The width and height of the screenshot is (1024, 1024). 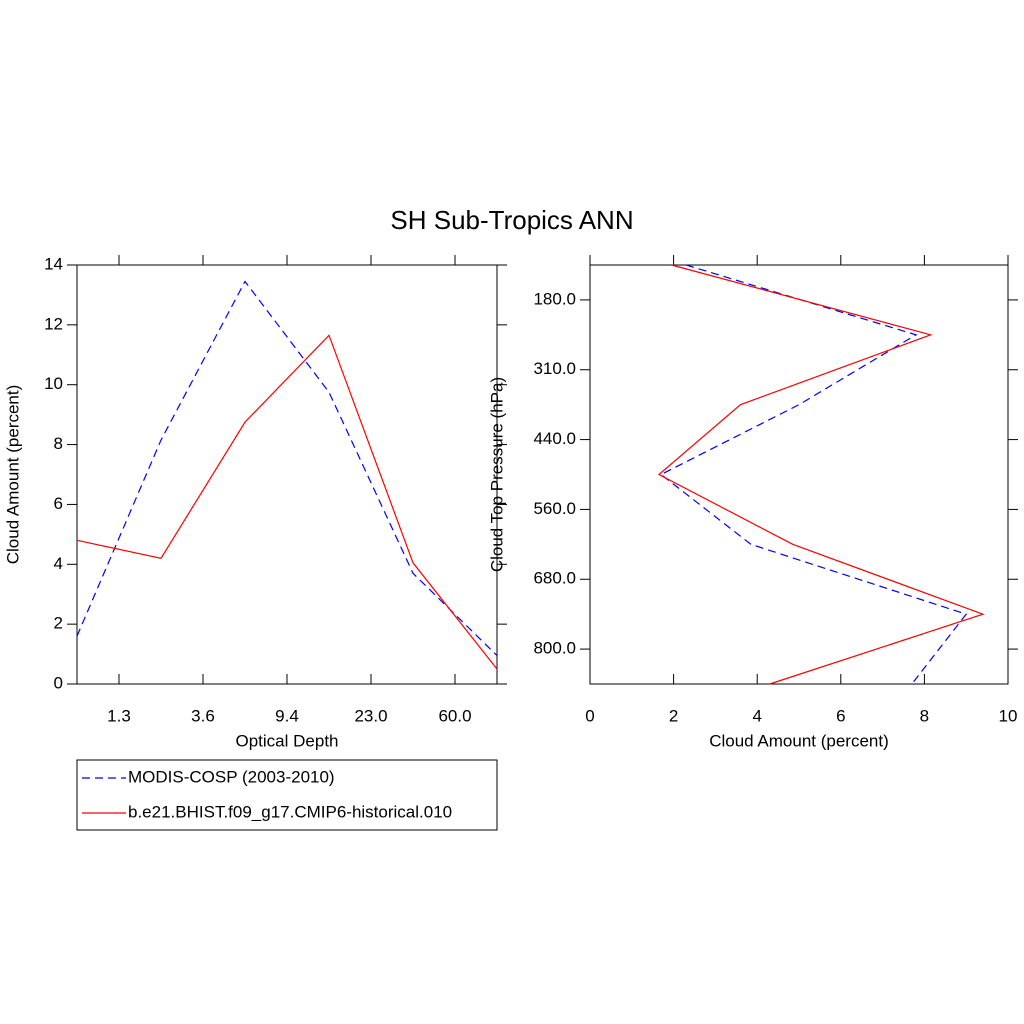 What do you see at coordinates (496, 474) in the screenshot?
I see `y-axis-label: Cloud Top Pressure (hPa)` at bounding box center [496, 474].